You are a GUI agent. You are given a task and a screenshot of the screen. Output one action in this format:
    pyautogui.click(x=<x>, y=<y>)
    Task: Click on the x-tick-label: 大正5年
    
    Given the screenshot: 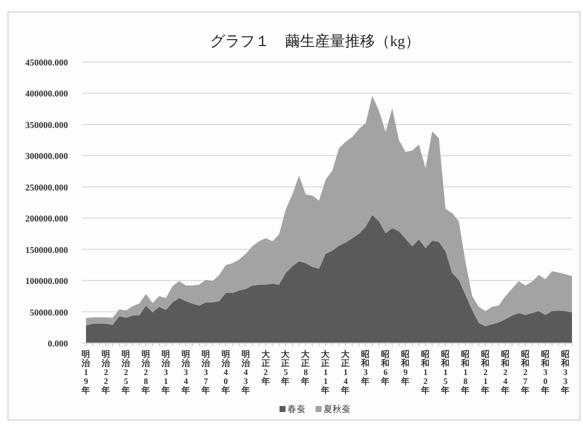 What is the action you would take?
    pyautogui.click(x=286, y=367)
    